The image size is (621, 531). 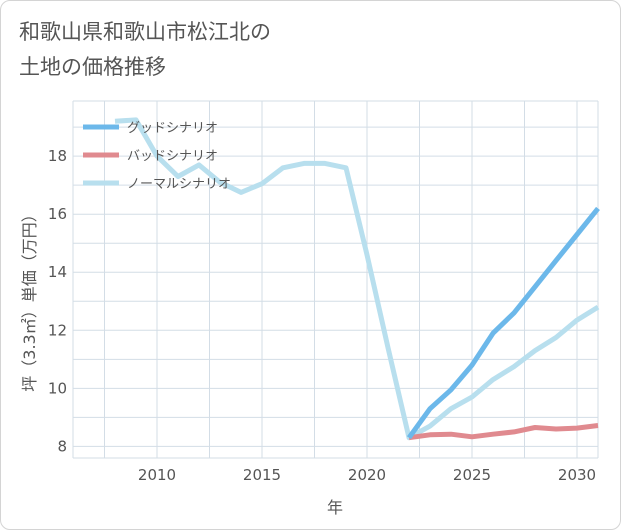 I want to click on legend-label-3: ノーマルシナリオ, so click(x=179, y=184).